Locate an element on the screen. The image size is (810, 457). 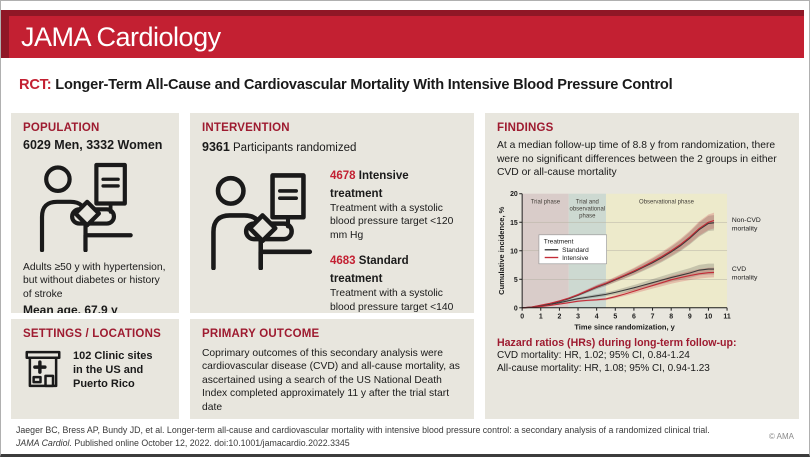
svg-text: 3 is located at coordinates (578, 316).